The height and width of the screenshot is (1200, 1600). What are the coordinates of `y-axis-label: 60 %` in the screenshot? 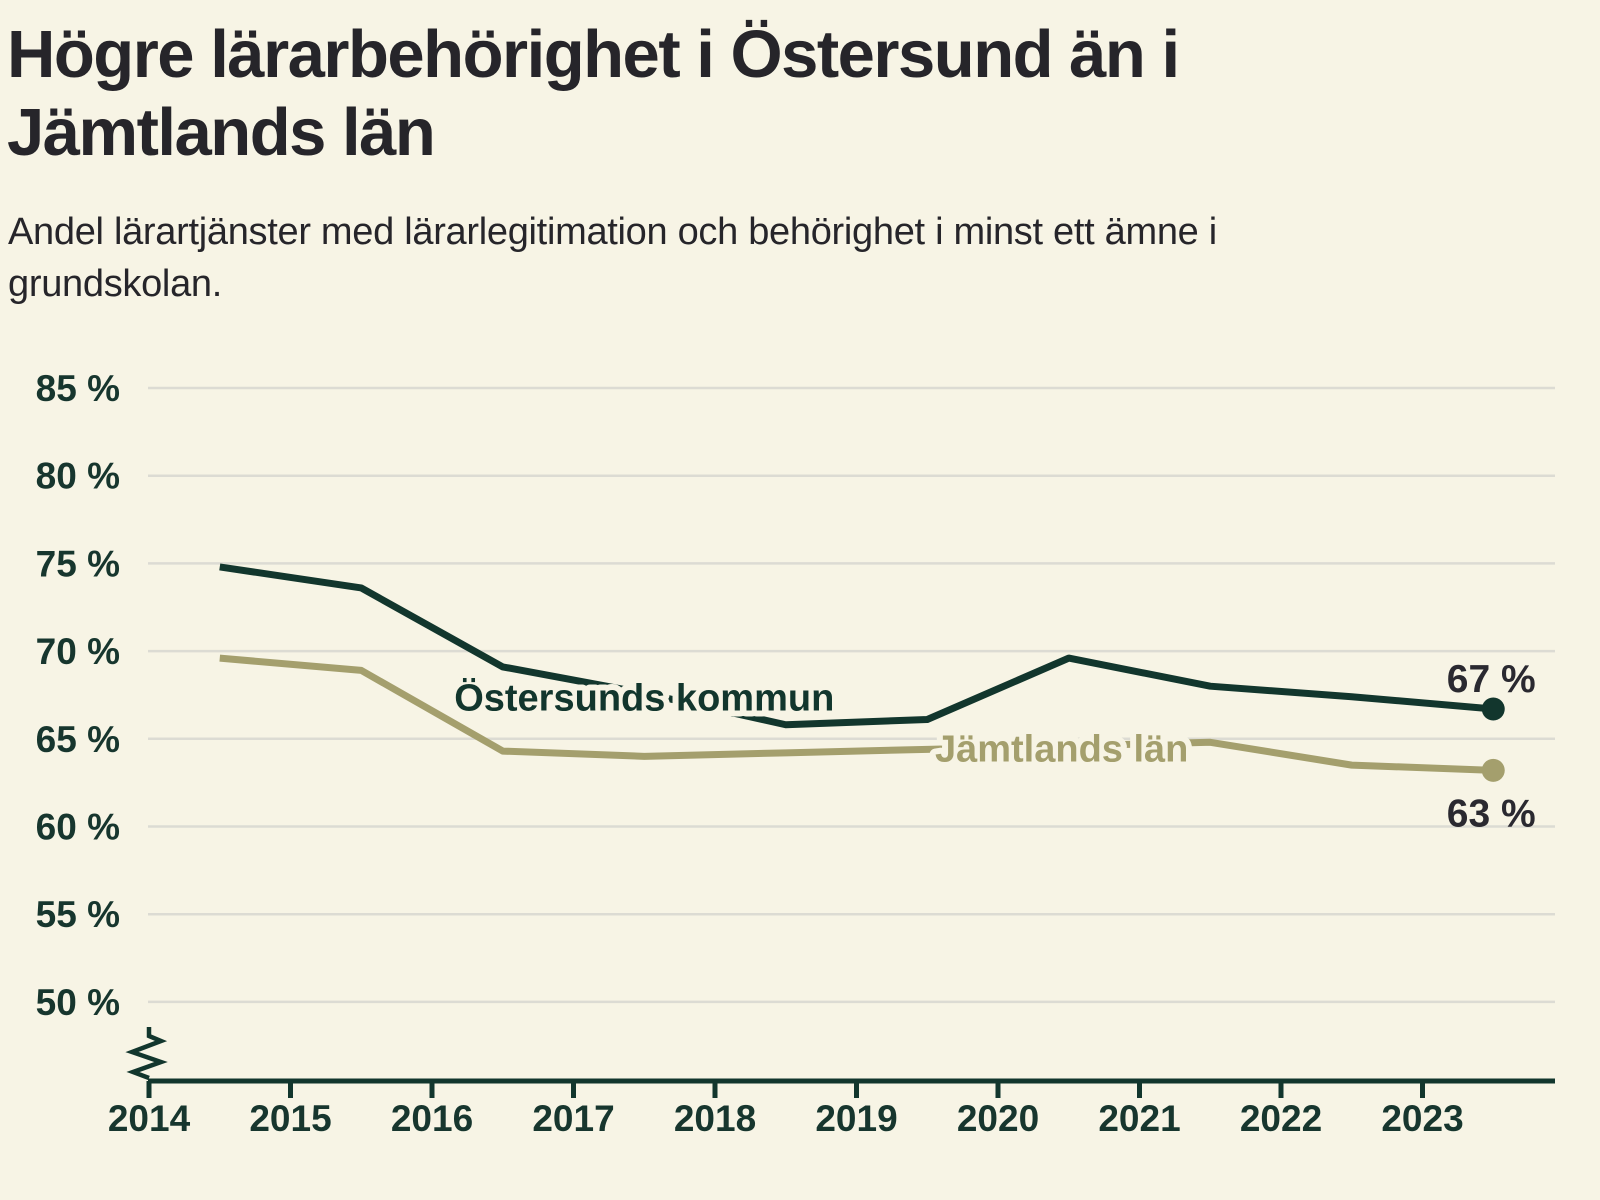 It's located at (78, 827).